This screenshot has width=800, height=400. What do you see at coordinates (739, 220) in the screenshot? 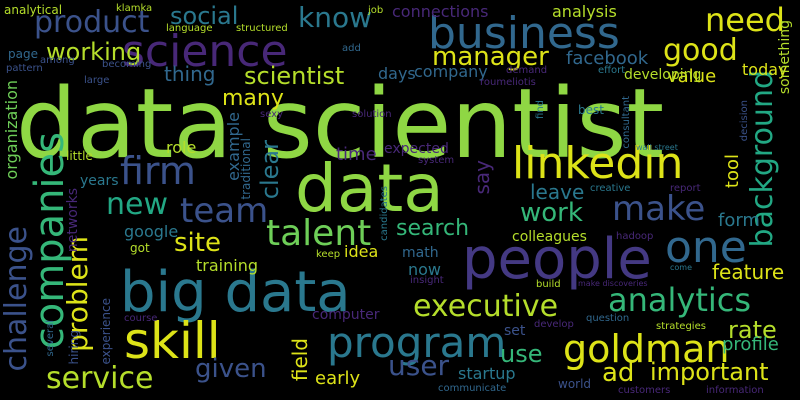
I see `word-form: form` at bounding box center [739, 220].